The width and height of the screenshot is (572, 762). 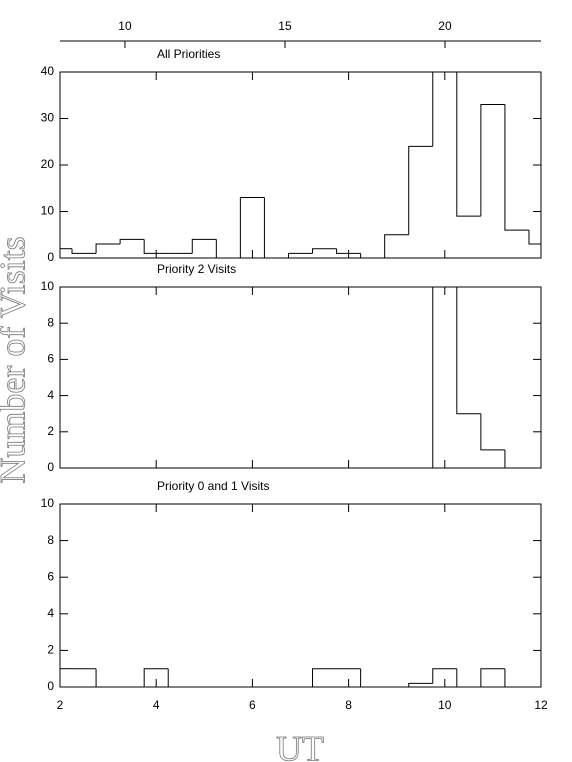 I want to click on x2-tick-label: 15, so click(x=285, y=26).